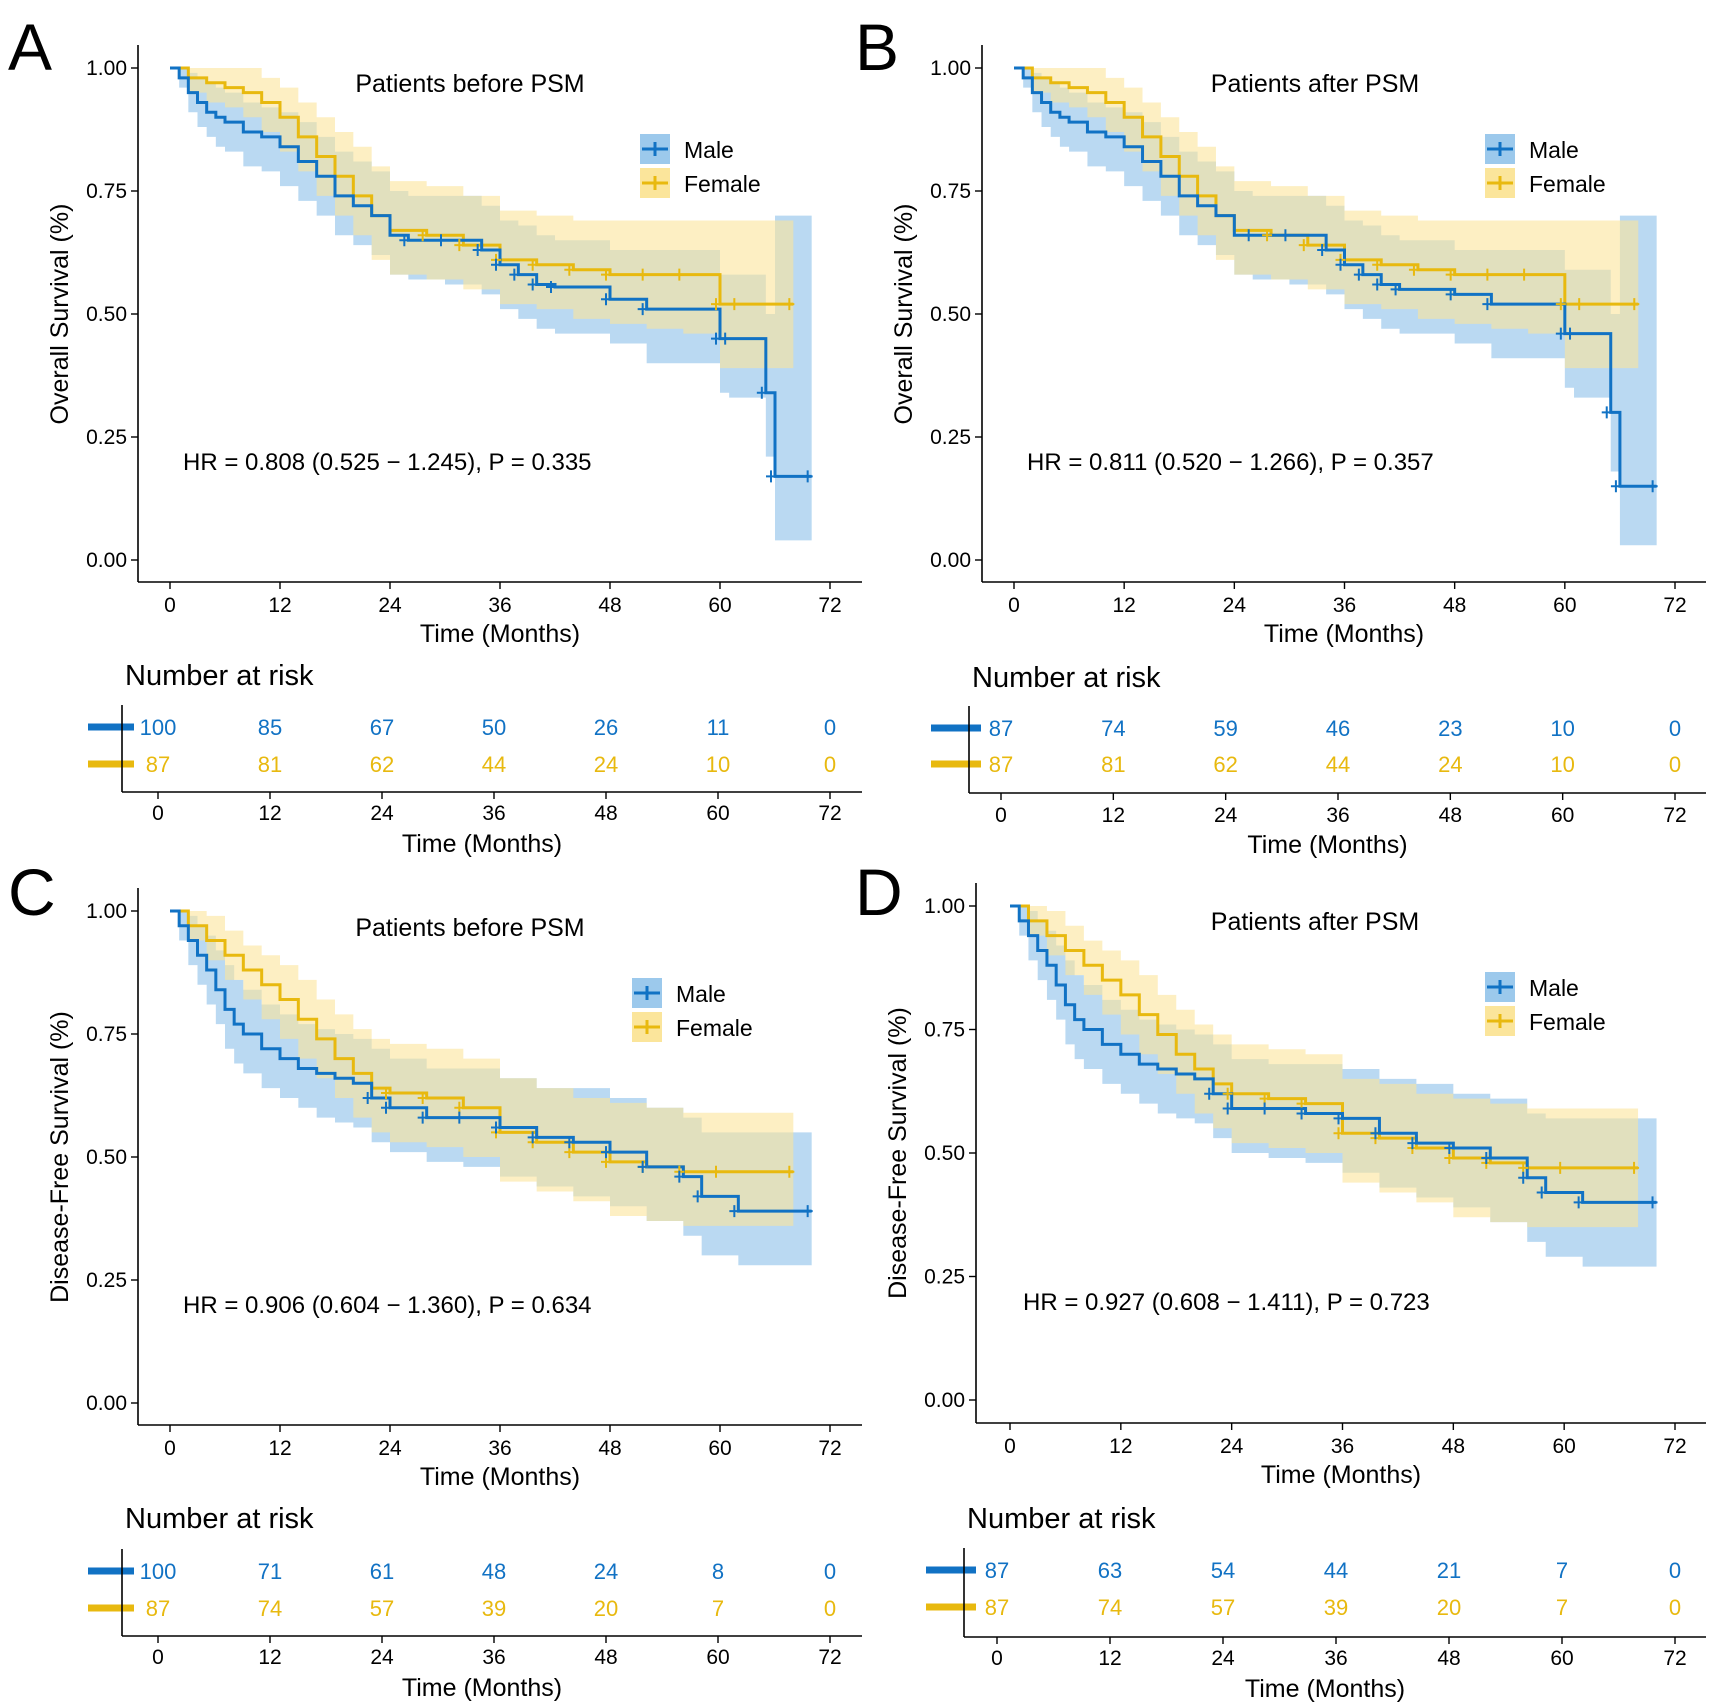 The height and width of the screenshot is (1704, 1713). Describe the element at coordinates (382, 1608) in the screenshot. I see `female-risk-count: 57` at that location.